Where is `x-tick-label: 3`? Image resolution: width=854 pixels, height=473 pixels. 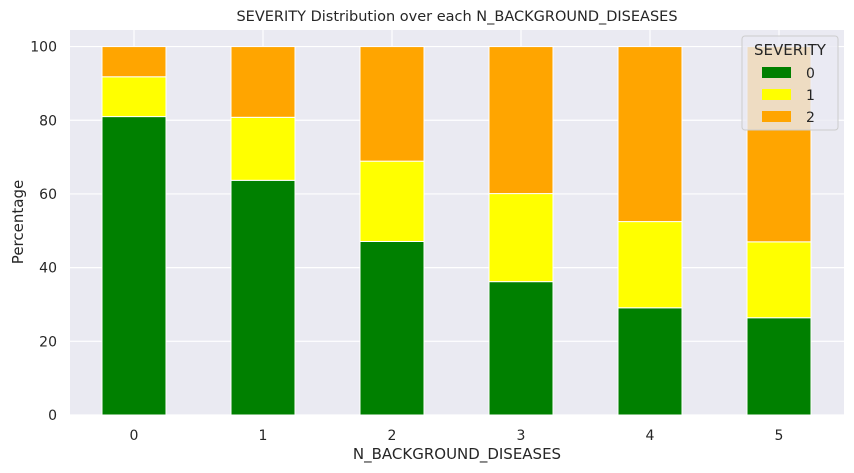
x-tick-label: 3 is located at coordinates (521, 436).